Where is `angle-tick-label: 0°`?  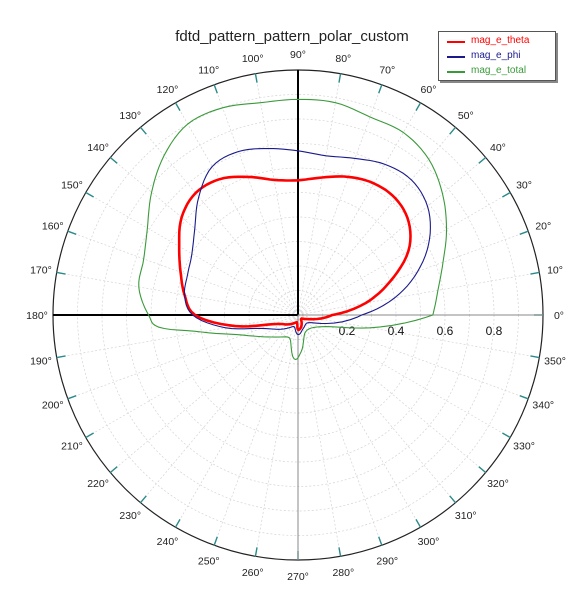
angle-tick-label: 0° is located at coordinates (559, 316).